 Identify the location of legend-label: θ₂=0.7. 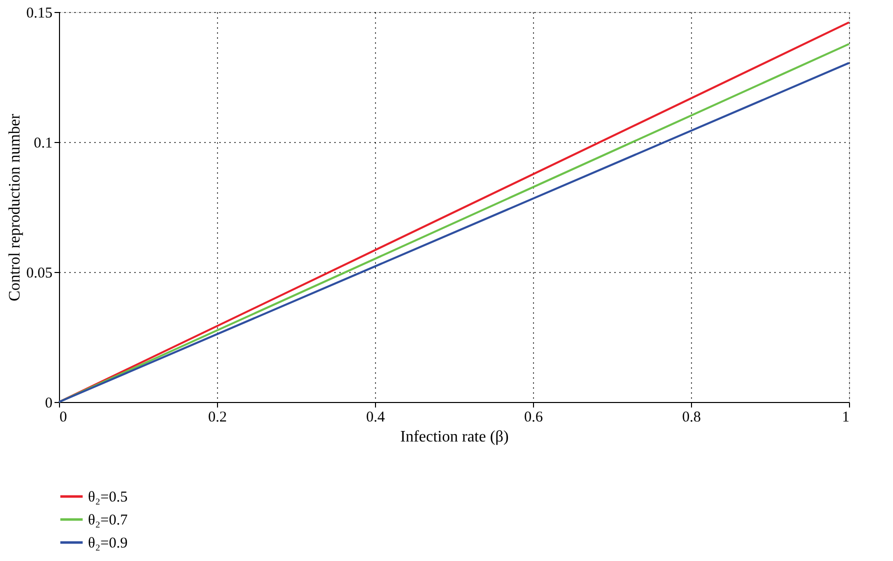
(108, 520).